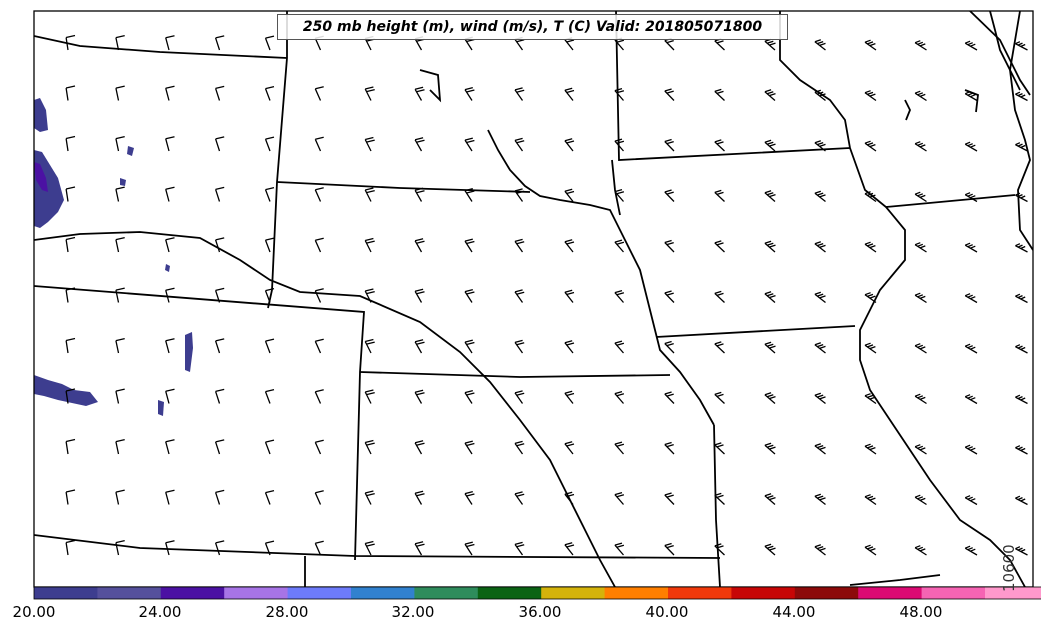 The width and height of the screenshot is (1041, 633). Describe the element at coordinates (794, 612) in the screenshot. I see `colorbar-tick-label: 44.00` at that location.